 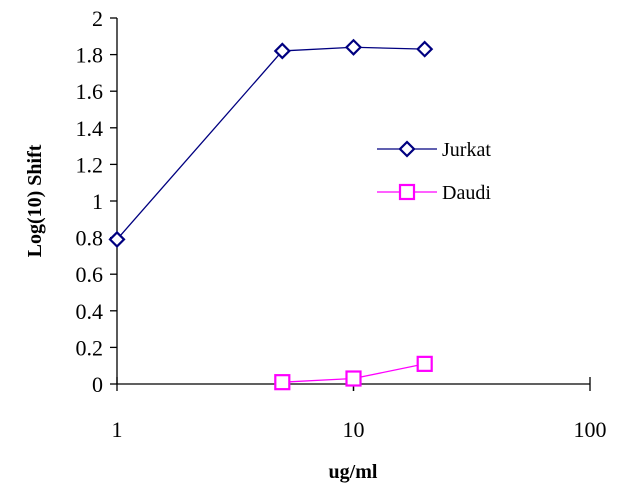 I want to click on y-tick-label: 1, so click(x=97, y=201).